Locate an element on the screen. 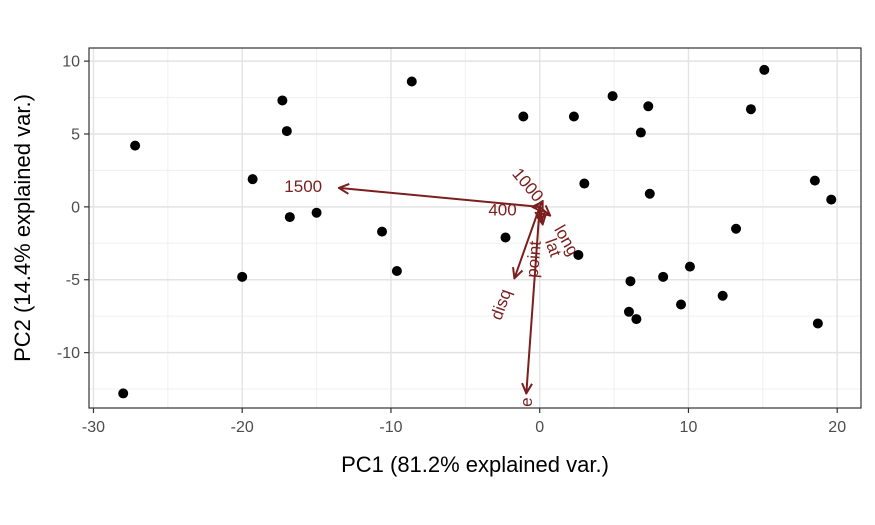 This screenshot has width=875, height=525. x-tick-label: -10 is located at coordinates (390, 427).